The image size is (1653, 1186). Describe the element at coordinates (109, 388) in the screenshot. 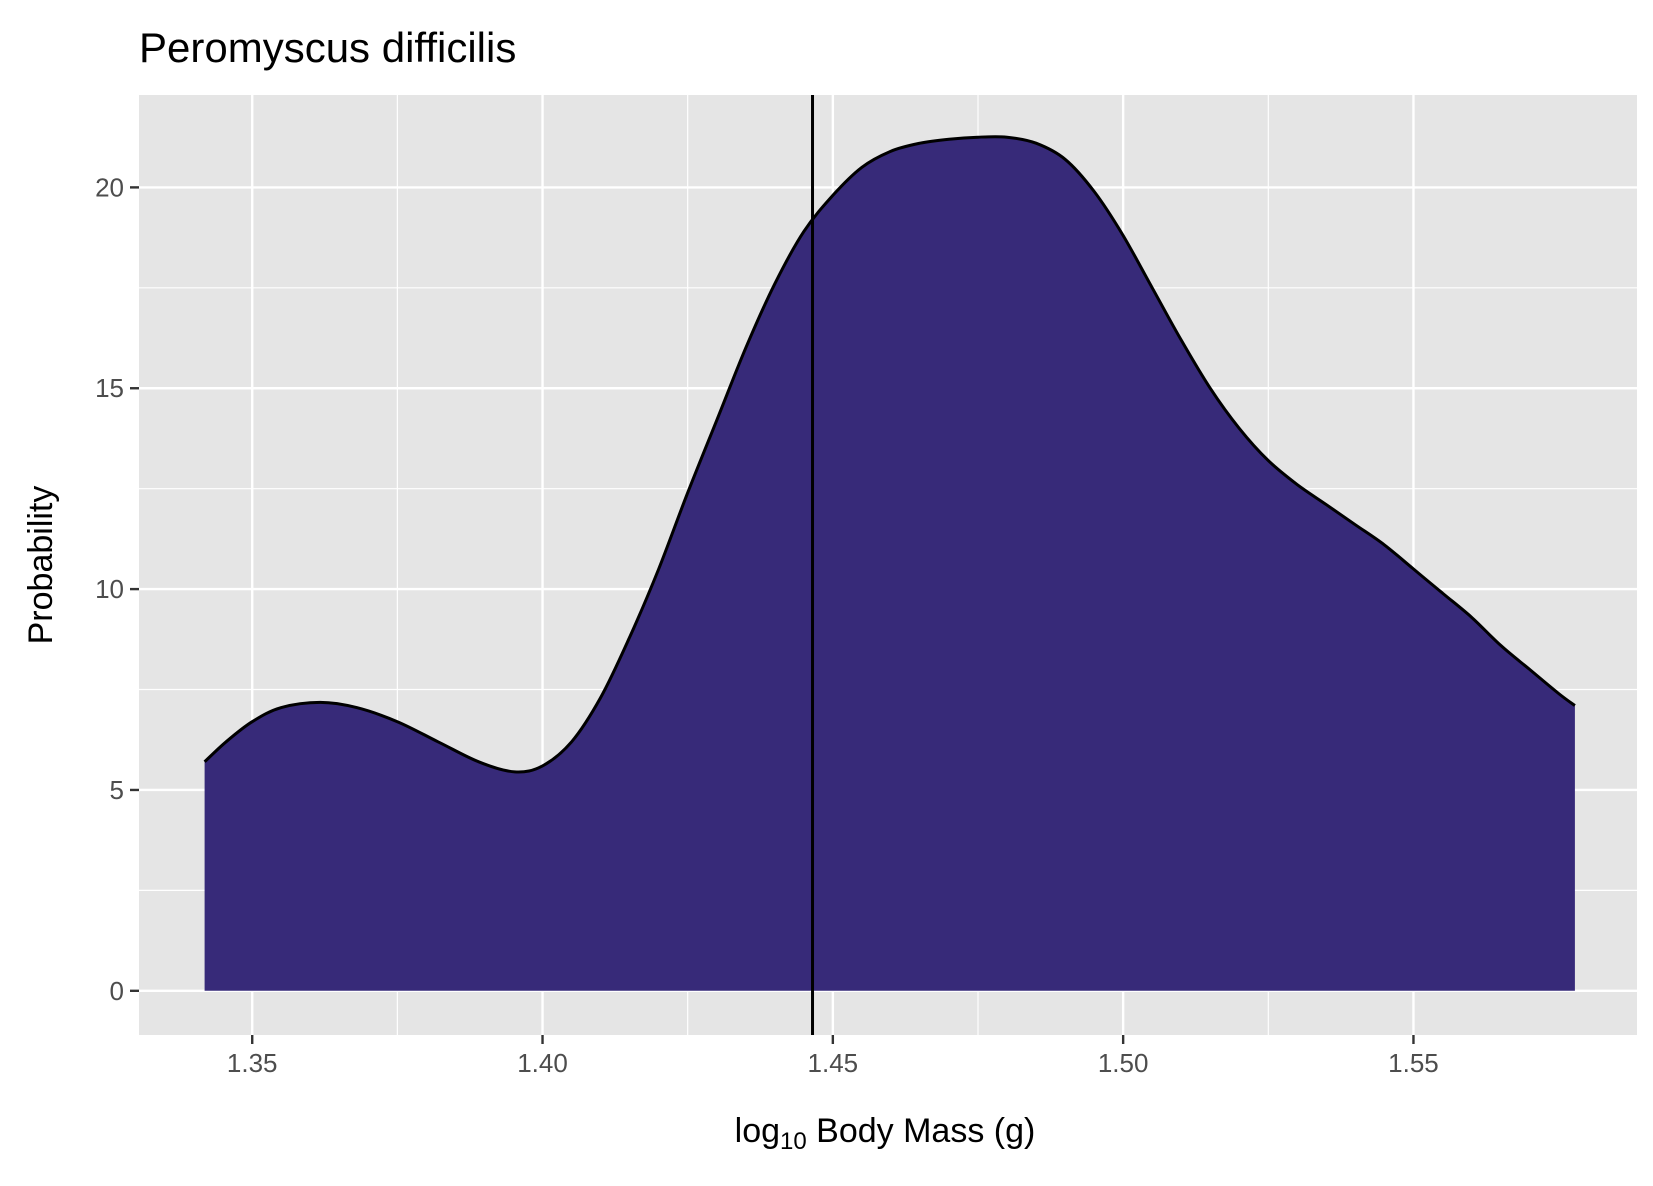

I see `y-tick-label: 15` at that location.